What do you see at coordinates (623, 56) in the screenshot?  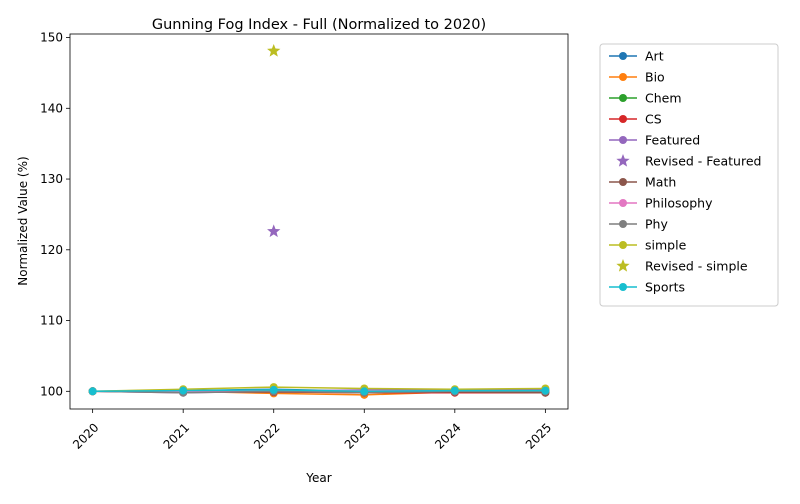 I see `legend-marker-art` at bounding box center [623, 56].